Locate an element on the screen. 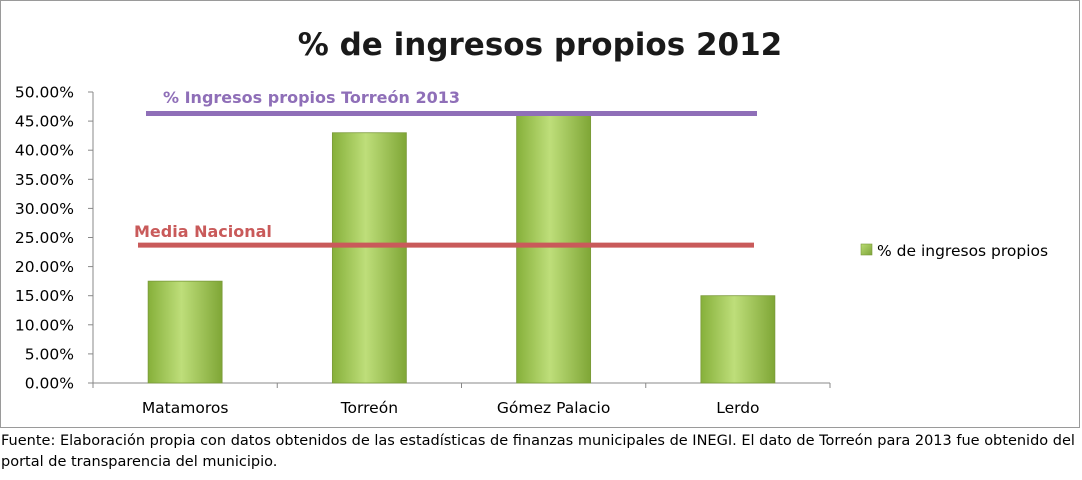 The width and height of the screenshot is (1082, 480). y-tick-label: 5.00% is located at coordinates (49, 354).